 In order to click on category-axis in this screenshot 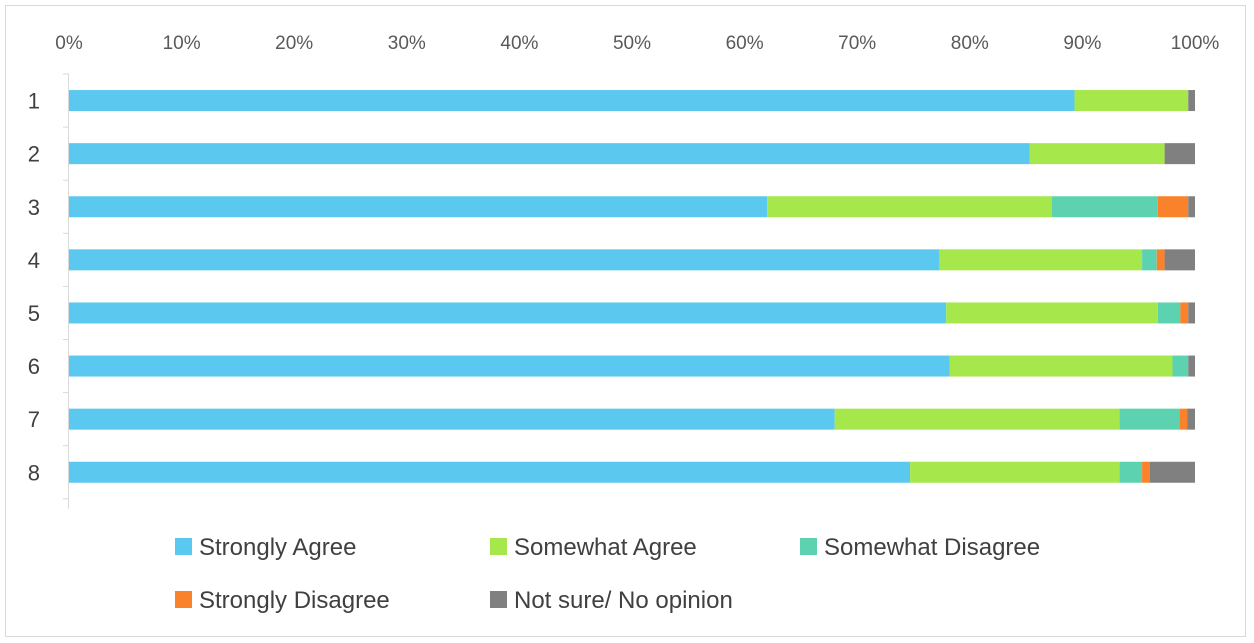, I will do `click(66, 291)`.